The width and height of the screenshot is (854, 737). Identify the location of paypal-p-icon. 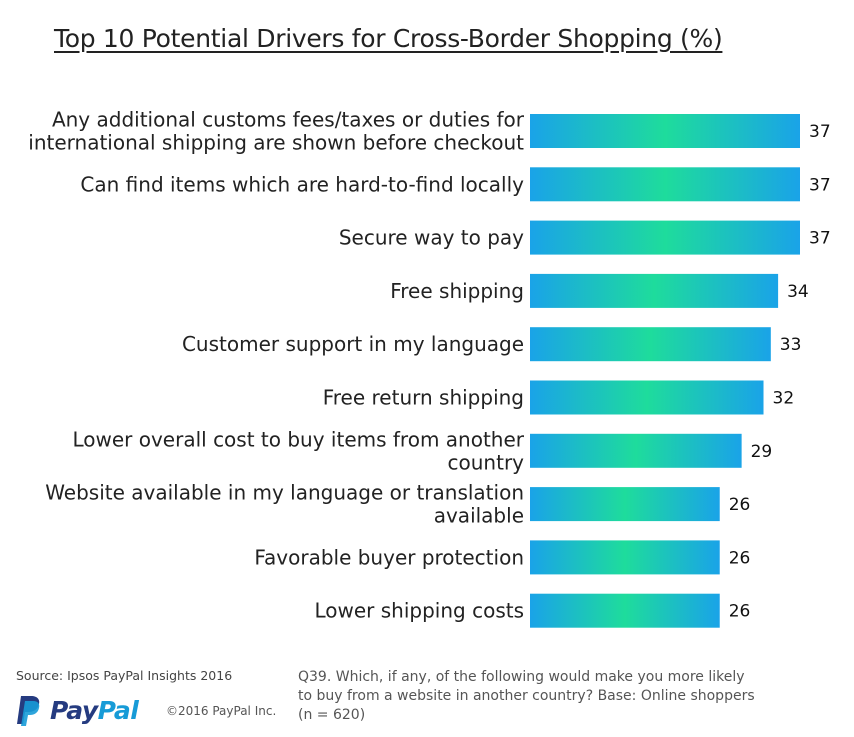
(28, 711).